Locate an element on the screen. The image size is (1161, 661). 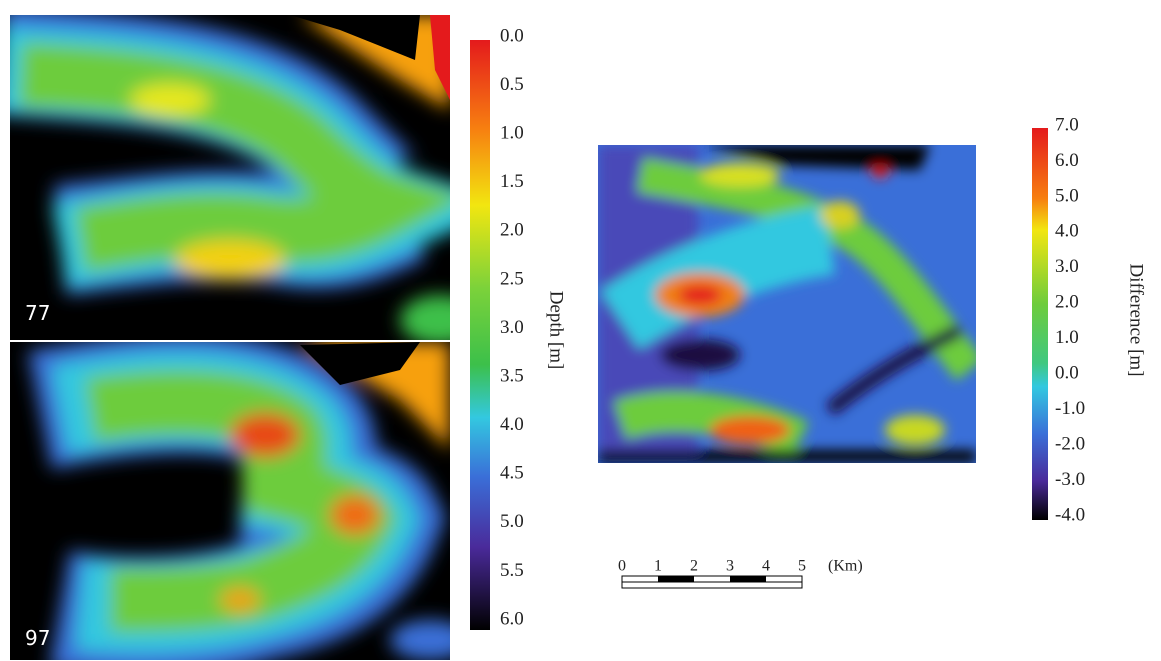
depth-title: Depth [m] is located at coordinates (556, 330).